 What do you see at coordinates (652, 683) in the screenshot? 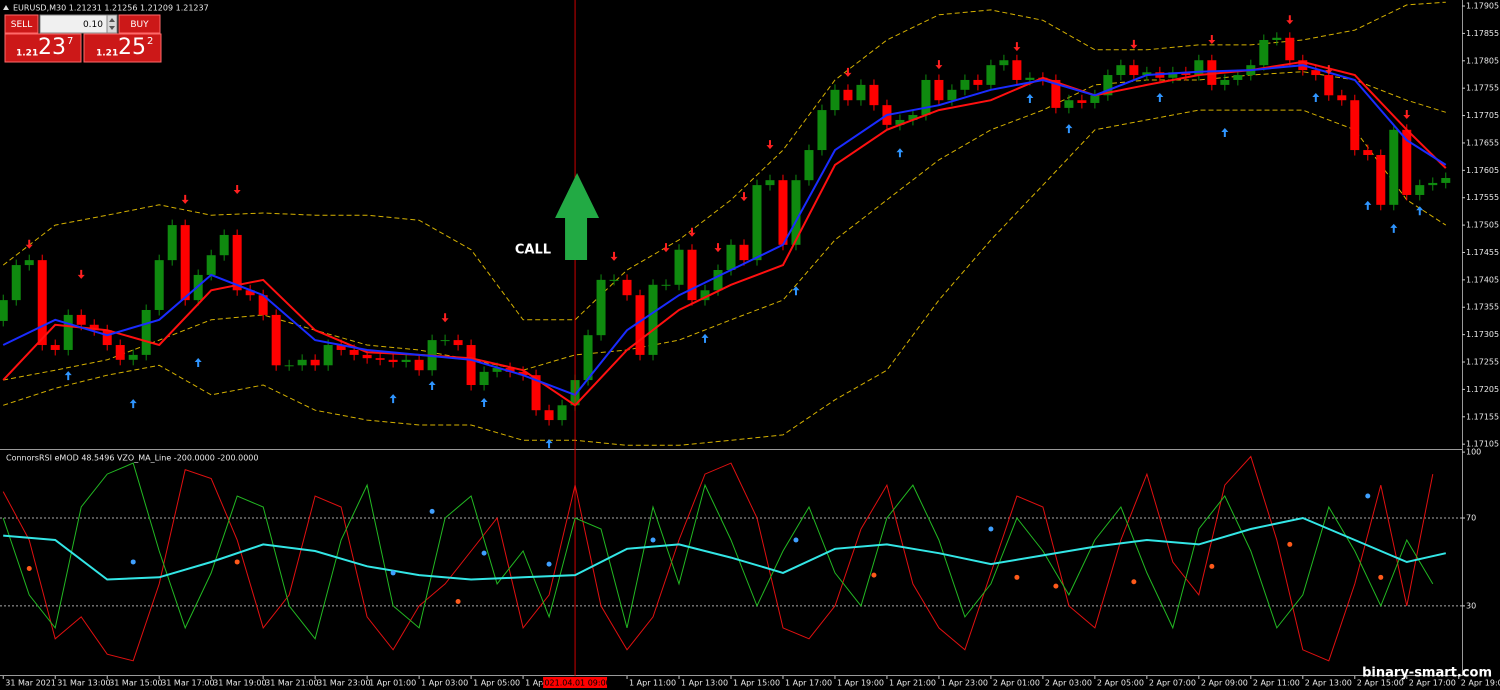
I see `x-tick-label: 1 Apr 11:00` at bounding box center [652, 683].